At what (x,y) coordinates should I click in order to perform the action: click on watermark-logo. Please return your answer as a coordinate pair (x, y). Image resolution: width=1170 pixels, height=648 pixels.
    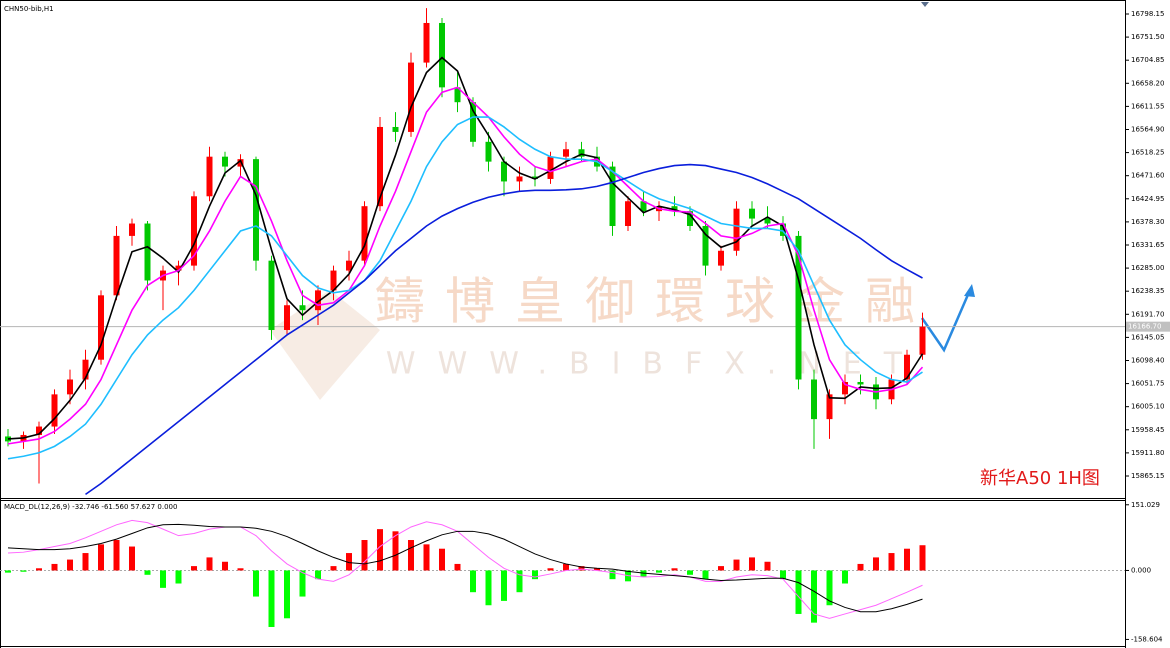
    Looking at the image, I should click on (325, 345).